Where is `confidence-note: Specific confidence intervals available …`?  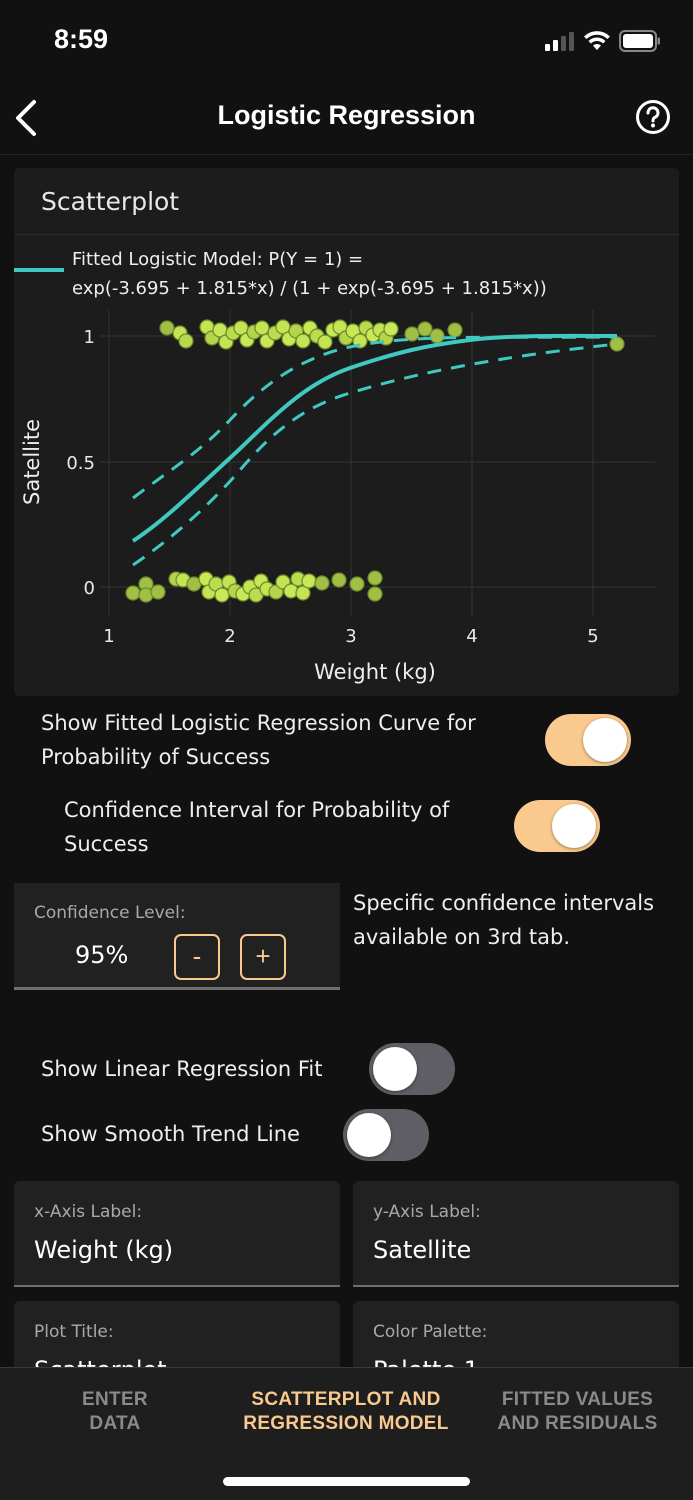 confidence-note: Specific confidence intervals available … is located at coordinates (504, 920).